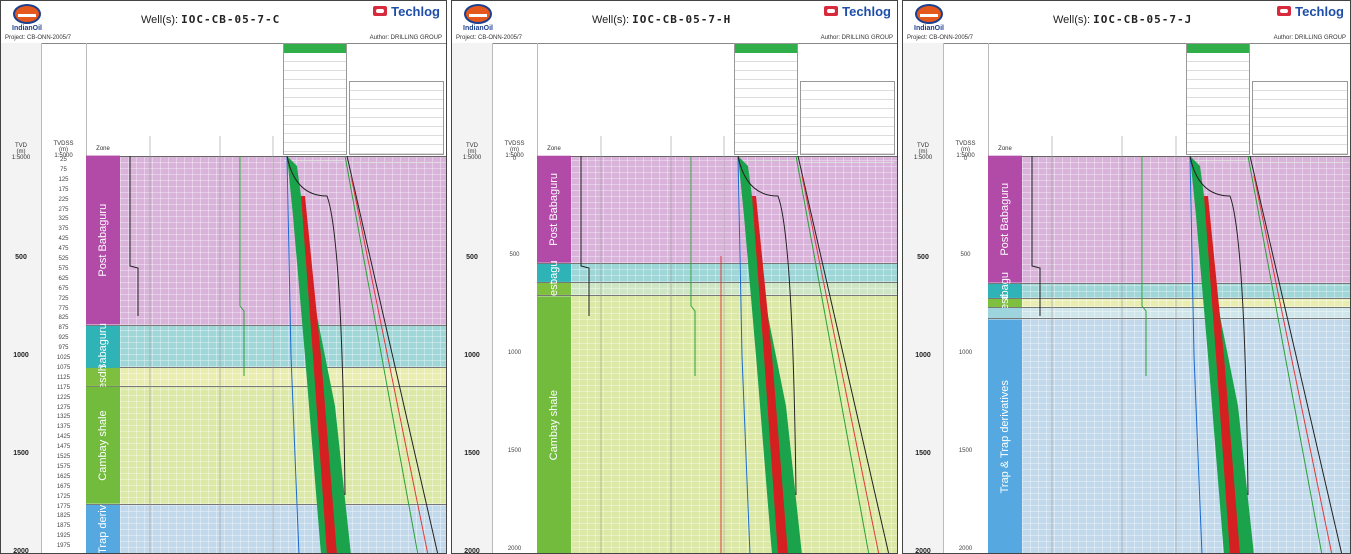 The width and height of the screenshot is (1351, 554). I want to click on tvdss-tick: 425, so click(63, 239).